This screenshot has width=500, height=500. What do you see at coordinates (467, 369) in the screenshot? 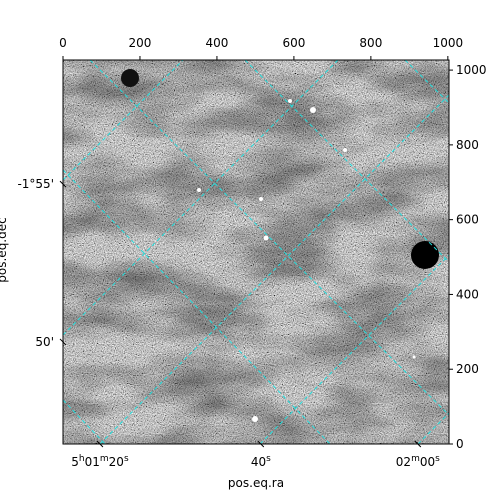
I see `y-tick-label: 200` at bounding box center [467, 369].